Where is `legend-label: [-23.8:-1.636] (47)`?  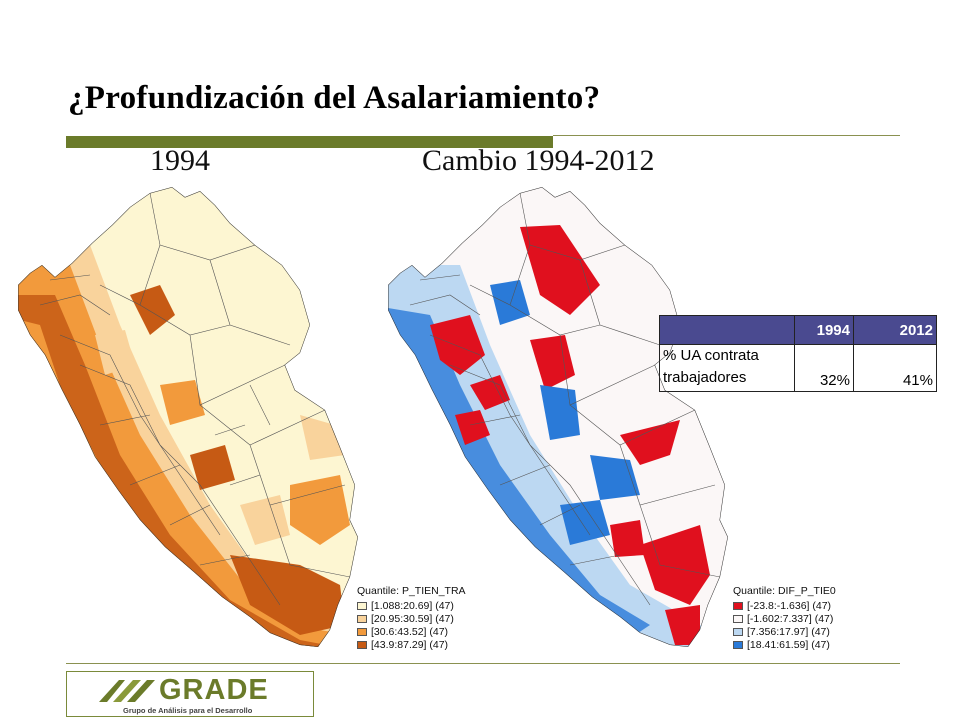 legend-label: [-23.8:-1.636] (47) is located at coordinates (789, 605).